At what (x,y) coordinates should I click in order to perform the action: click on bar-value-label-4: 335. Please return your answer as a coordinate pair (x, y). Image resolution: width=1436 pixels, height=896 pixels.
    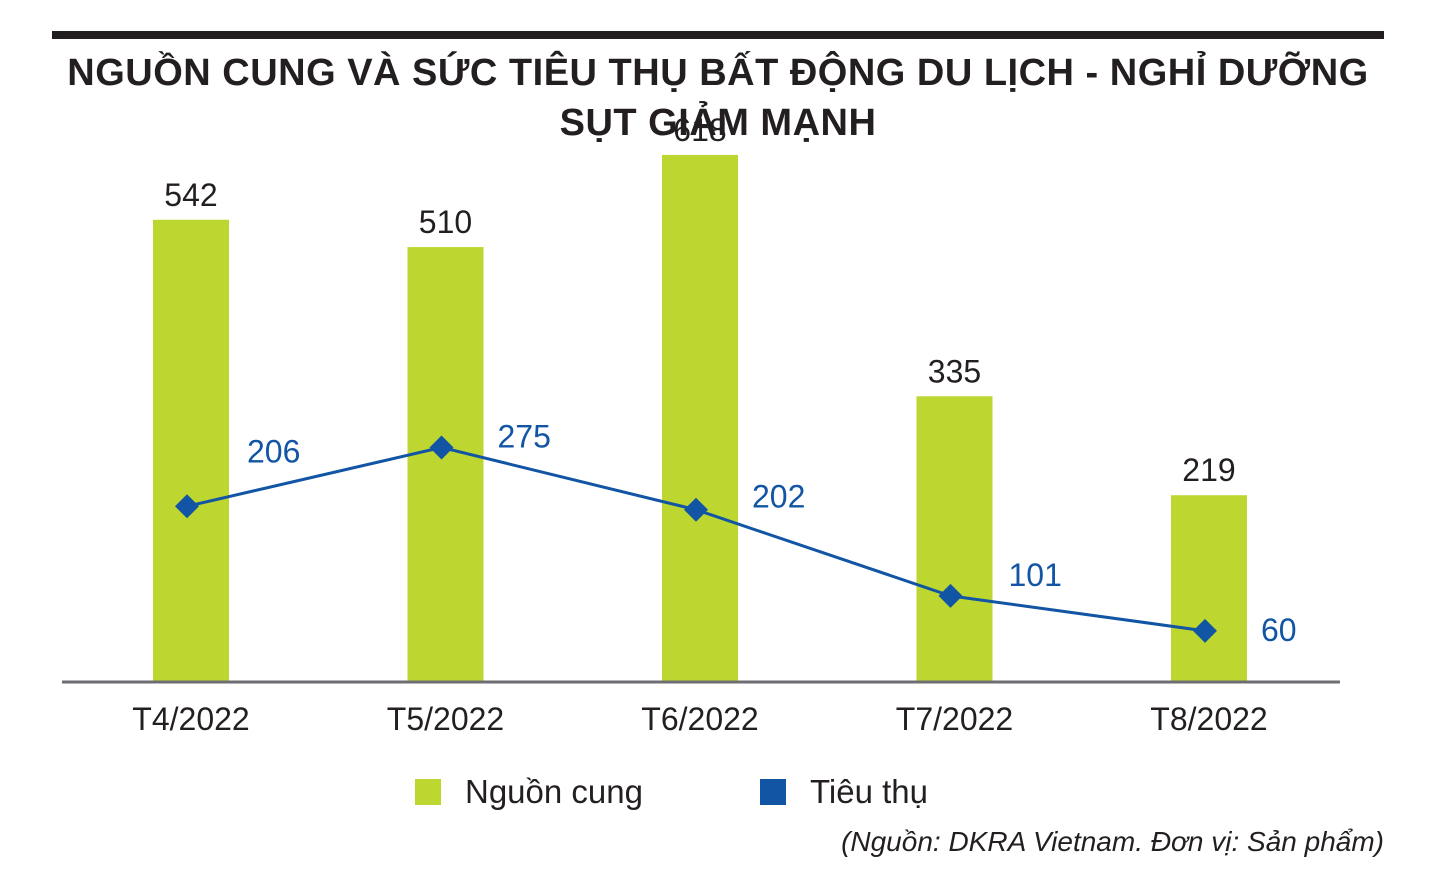
    Looking at the image, I should click on (954, 371).